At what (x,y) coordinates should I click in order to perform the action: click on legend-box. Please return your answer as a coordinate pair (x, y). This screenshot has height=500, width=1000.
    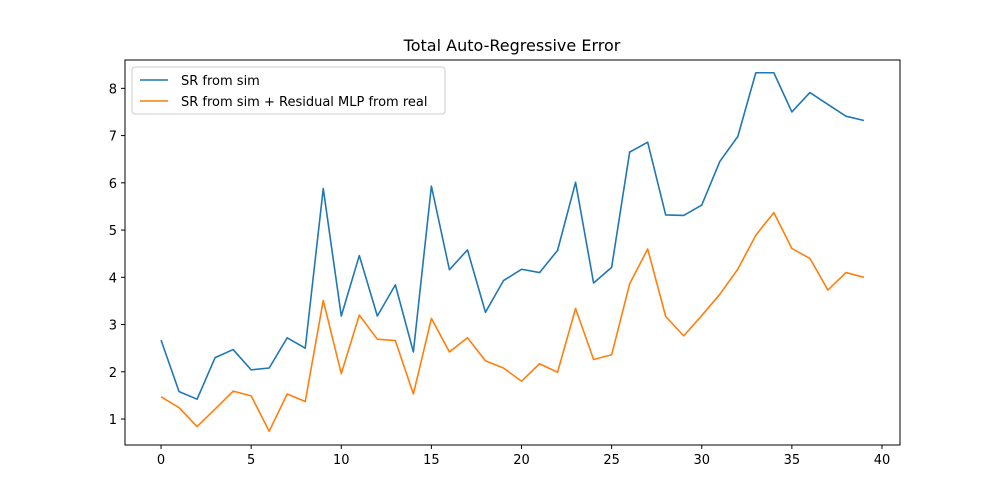
    Looking at the image, I should click on (288, 90).